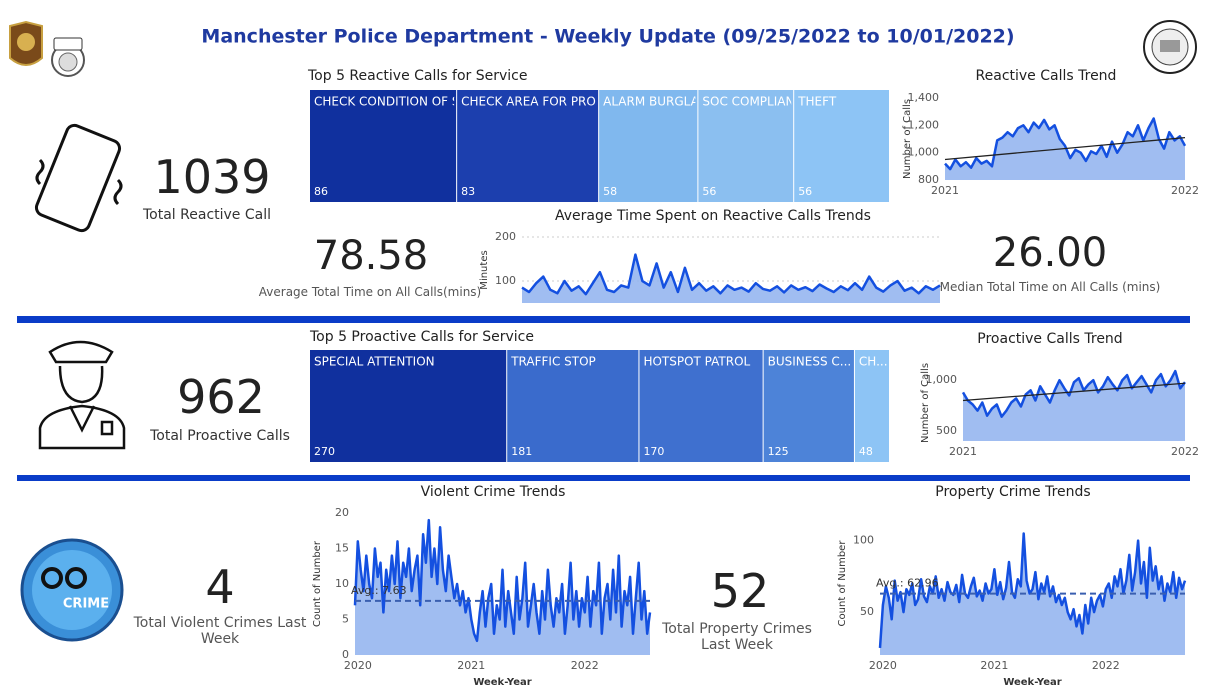  What do you see at coordinates (505, 236) in the screenshot?
I see `y-tick-label: 200` at bounding box center [505, 236].